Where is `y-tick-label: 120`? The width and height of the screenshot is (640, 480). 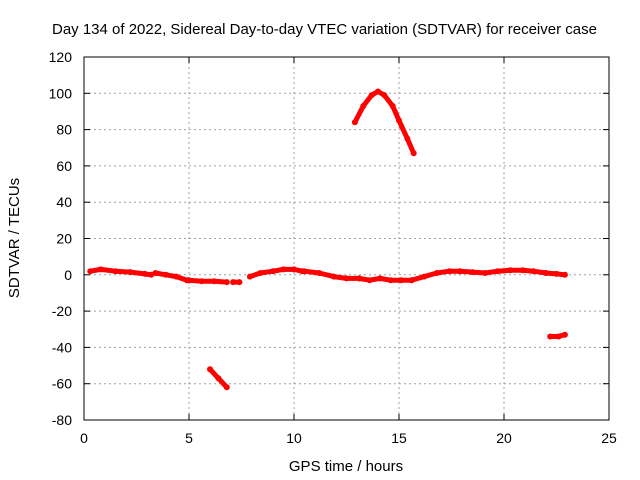 y-tick-label: 120 is located at coordinates (61, 57).